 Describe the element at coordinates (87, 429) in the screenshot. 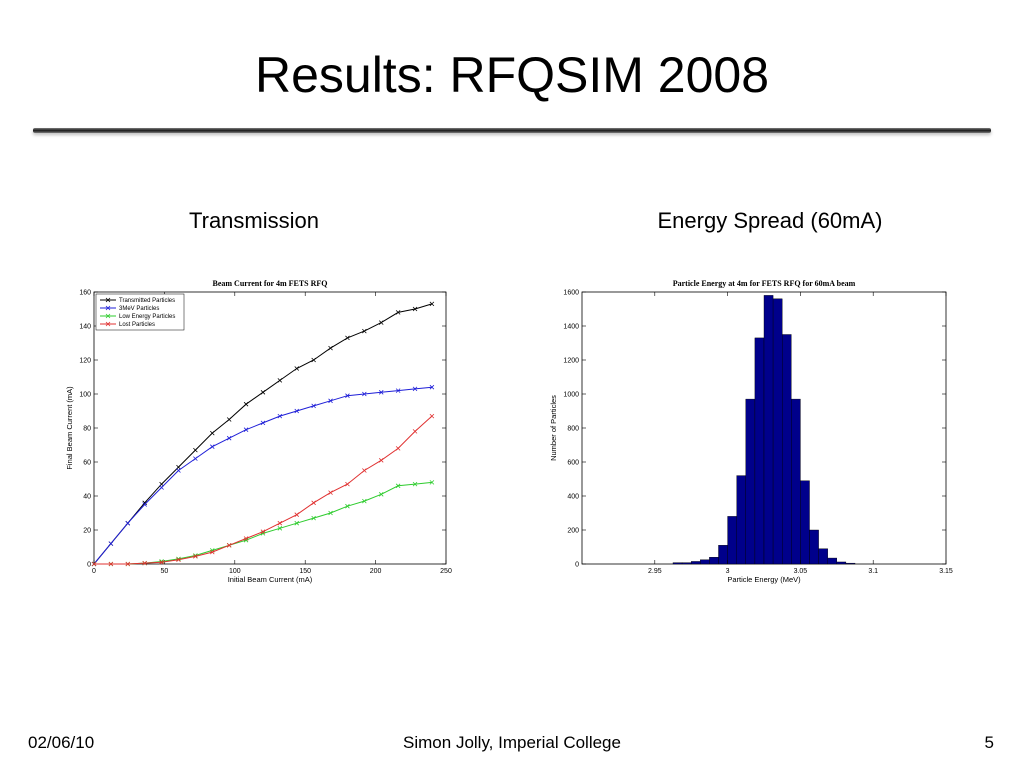

I see `y-tick-label: 80` at that location.